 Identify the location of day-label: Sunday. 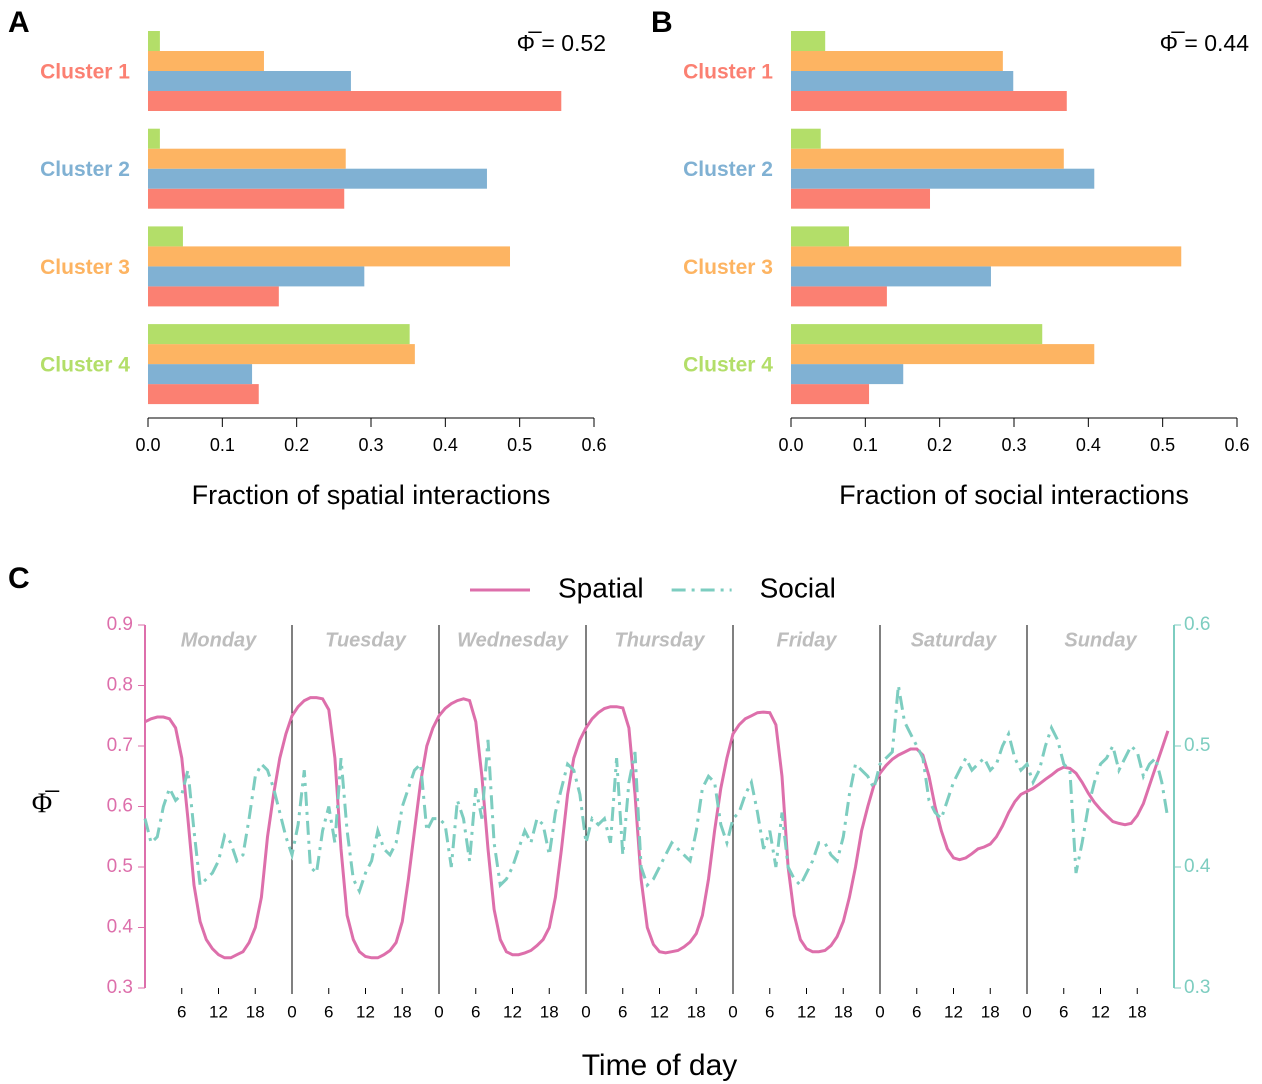
(1100, 640).